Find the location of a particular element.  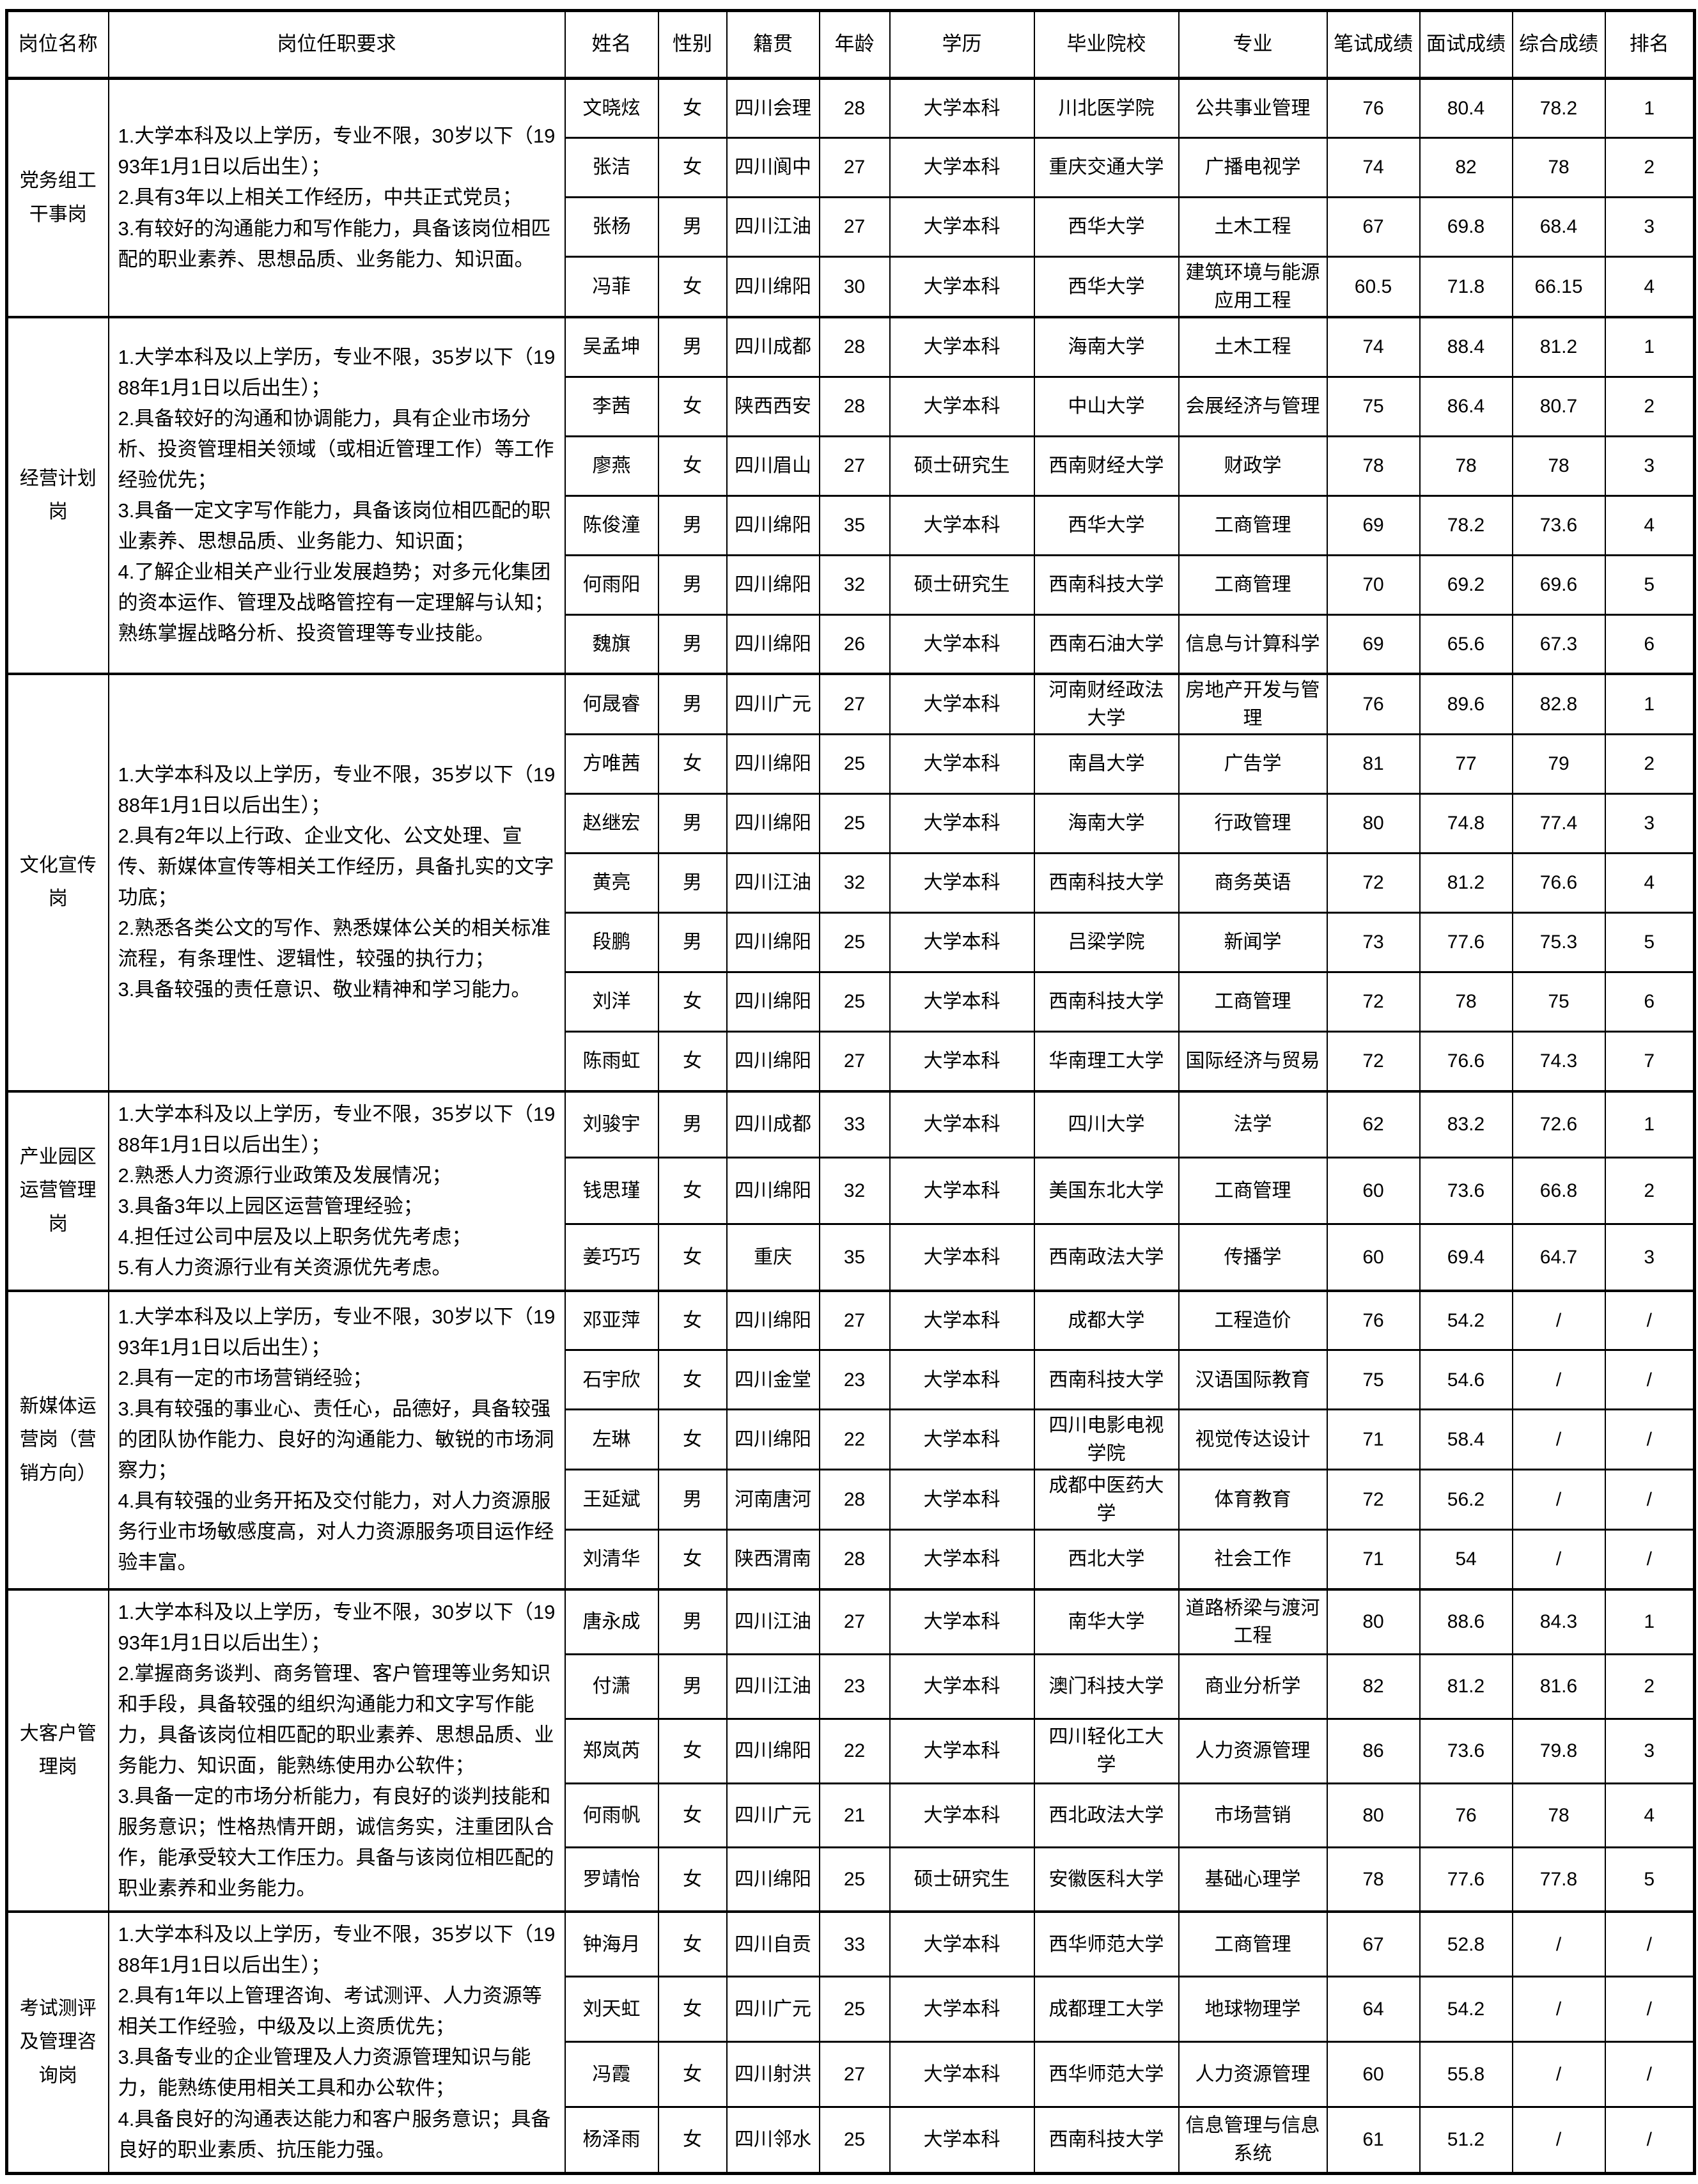

candidate-row: 刘清华女陕西渭南 28 大学本科 西北大学 社会工作 71 54// is located at coordinates (851, 1560).